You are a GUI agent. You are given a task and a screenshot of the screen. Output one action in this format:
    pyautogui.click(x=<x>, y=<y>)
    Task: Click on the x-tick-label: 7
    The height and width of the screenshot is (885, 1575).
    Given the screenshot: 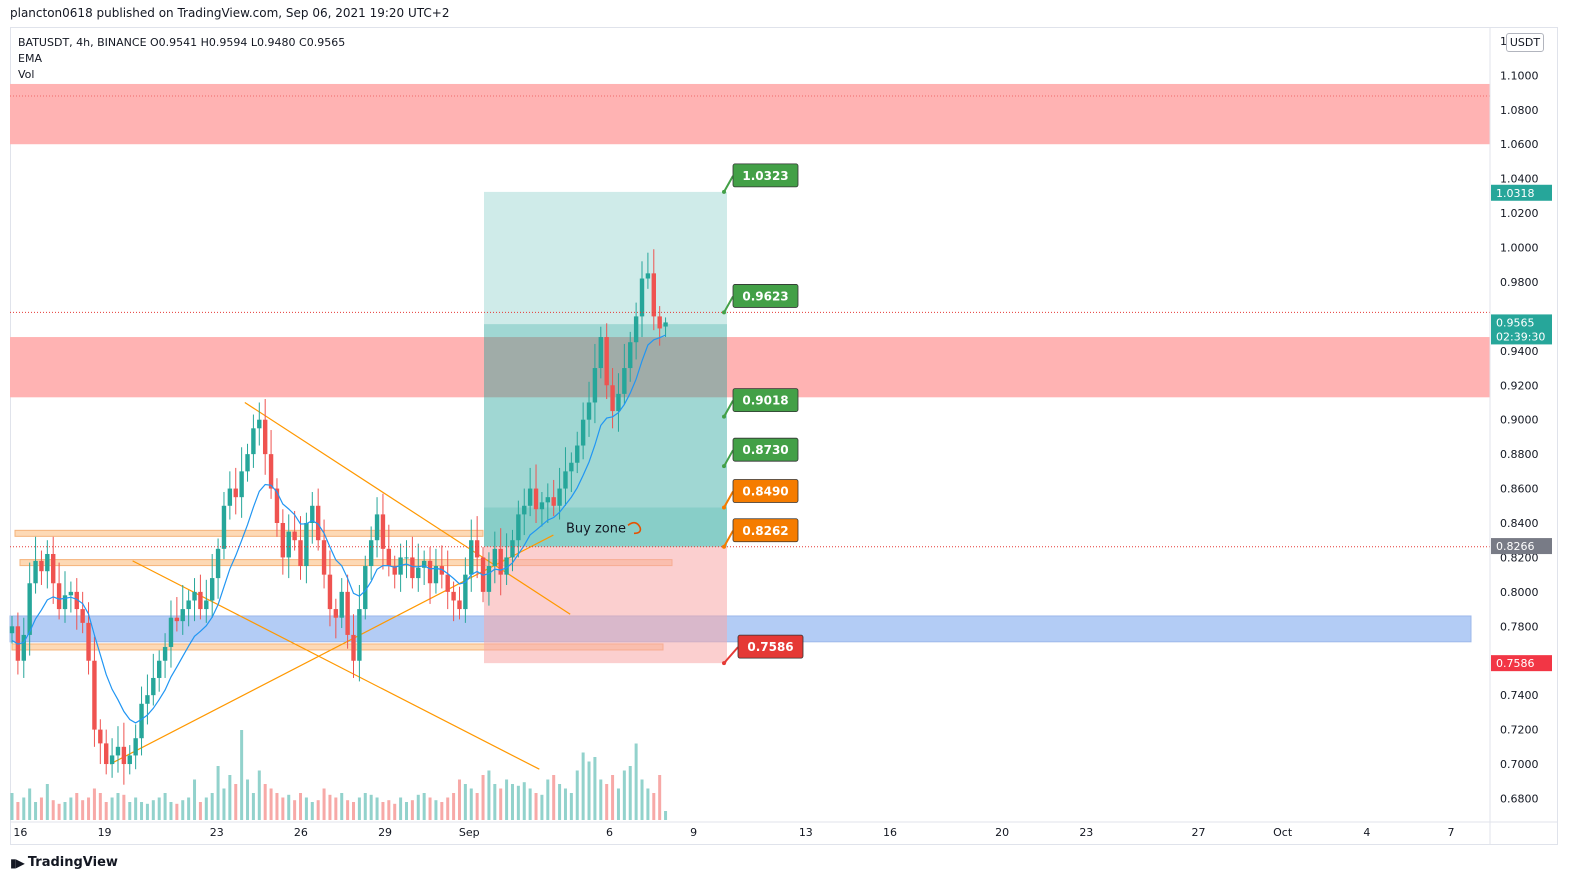 What is the action you would take?
    pyautogui.click(x=1450, y=832)
    